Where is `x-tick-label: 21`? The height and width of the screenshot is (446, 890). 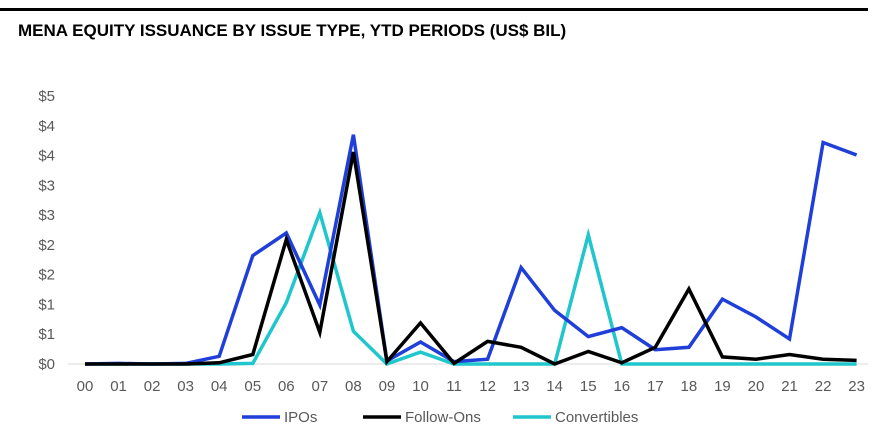
x-tick-label: 21 is located at coordinates (789, 386).